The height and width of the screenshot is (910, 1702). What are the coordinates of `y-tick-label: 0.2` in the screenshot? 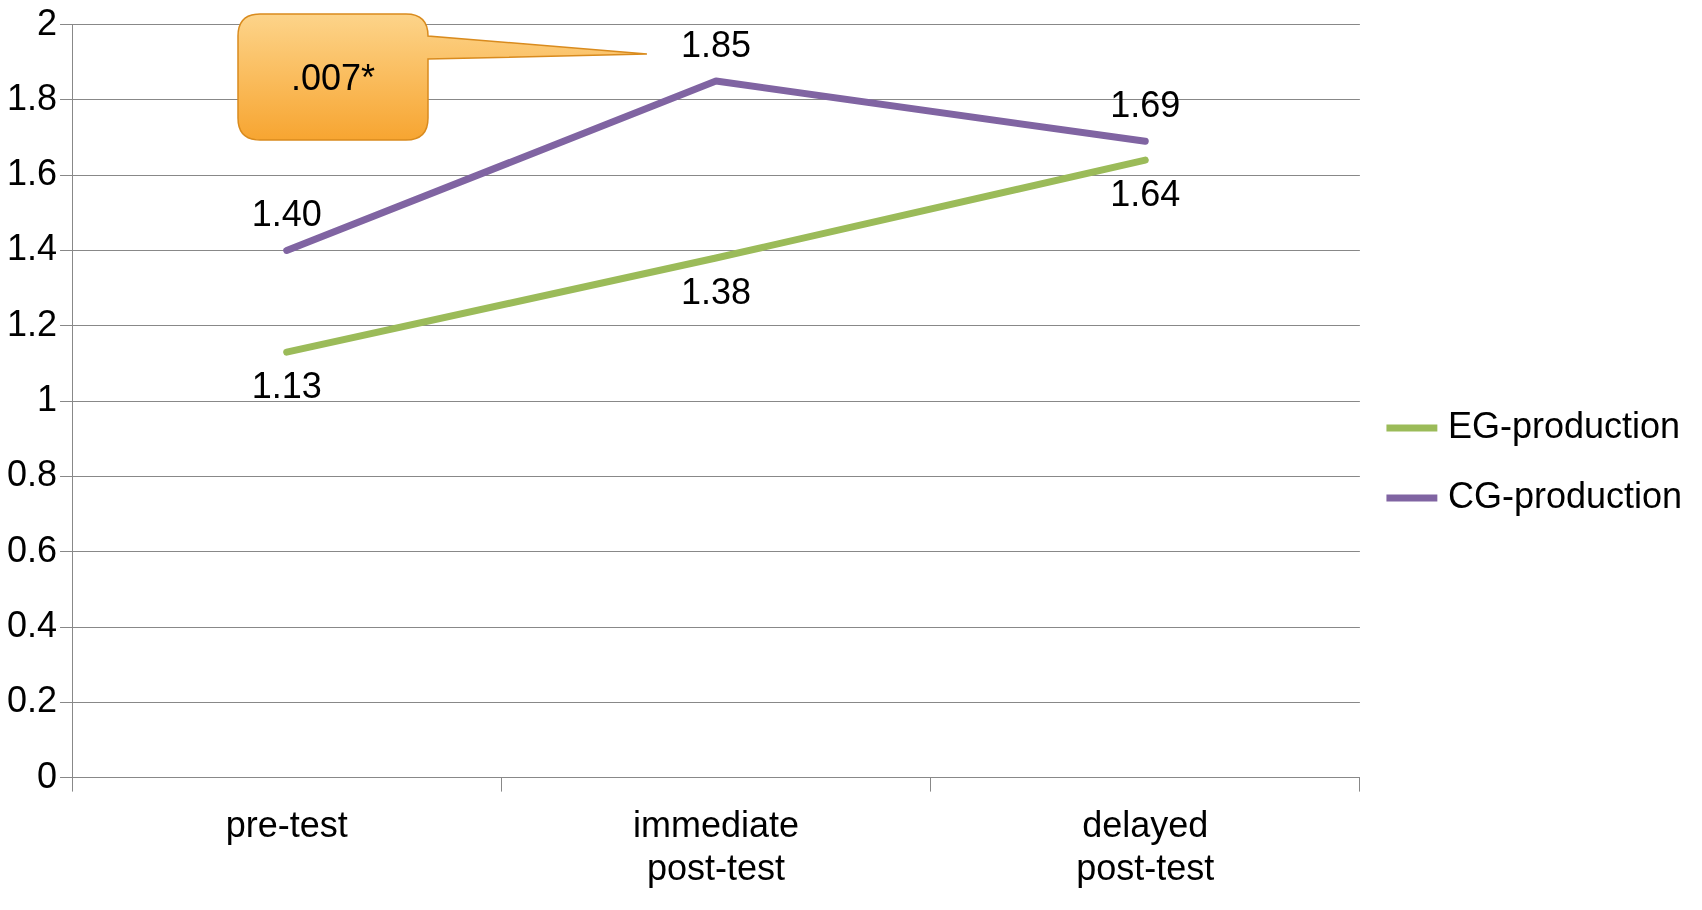 It's located at (32, 700).